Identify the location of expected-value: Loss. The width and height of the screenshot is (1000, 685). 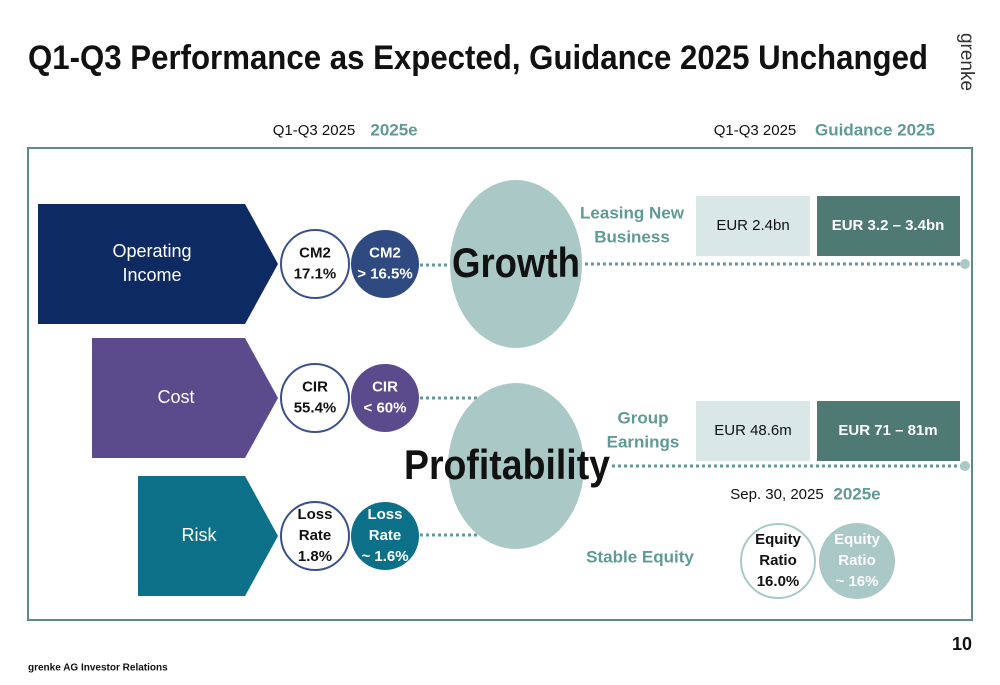
(384, 514).